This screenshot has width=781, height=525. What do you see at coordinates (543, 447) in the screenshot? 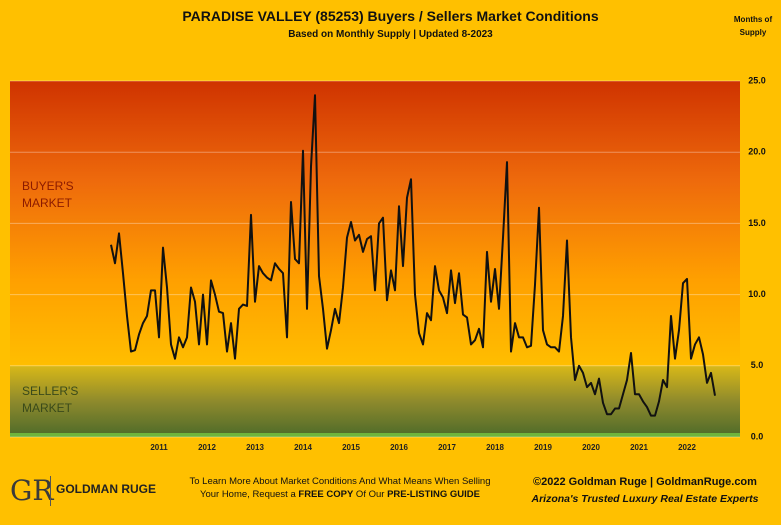
I see `x-tick-label: 2019` at bounding box center [543, 447].